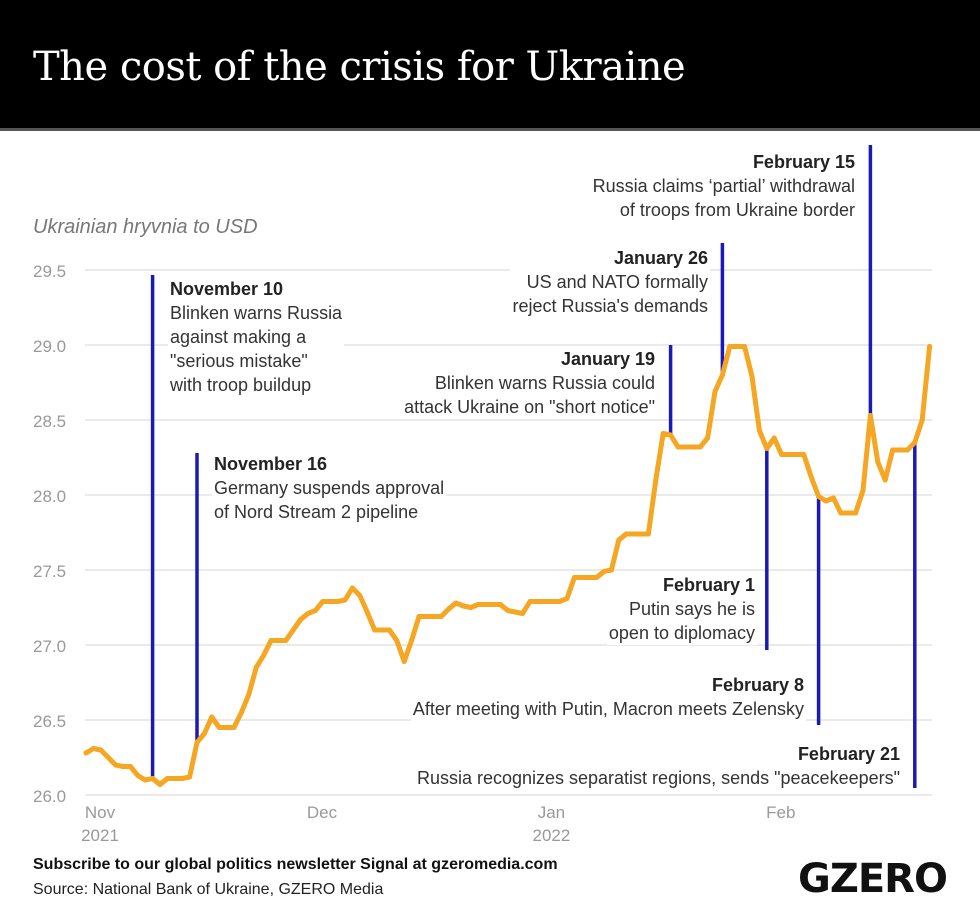  I want to click on x-tick-label: Feb, so click(780, 812).